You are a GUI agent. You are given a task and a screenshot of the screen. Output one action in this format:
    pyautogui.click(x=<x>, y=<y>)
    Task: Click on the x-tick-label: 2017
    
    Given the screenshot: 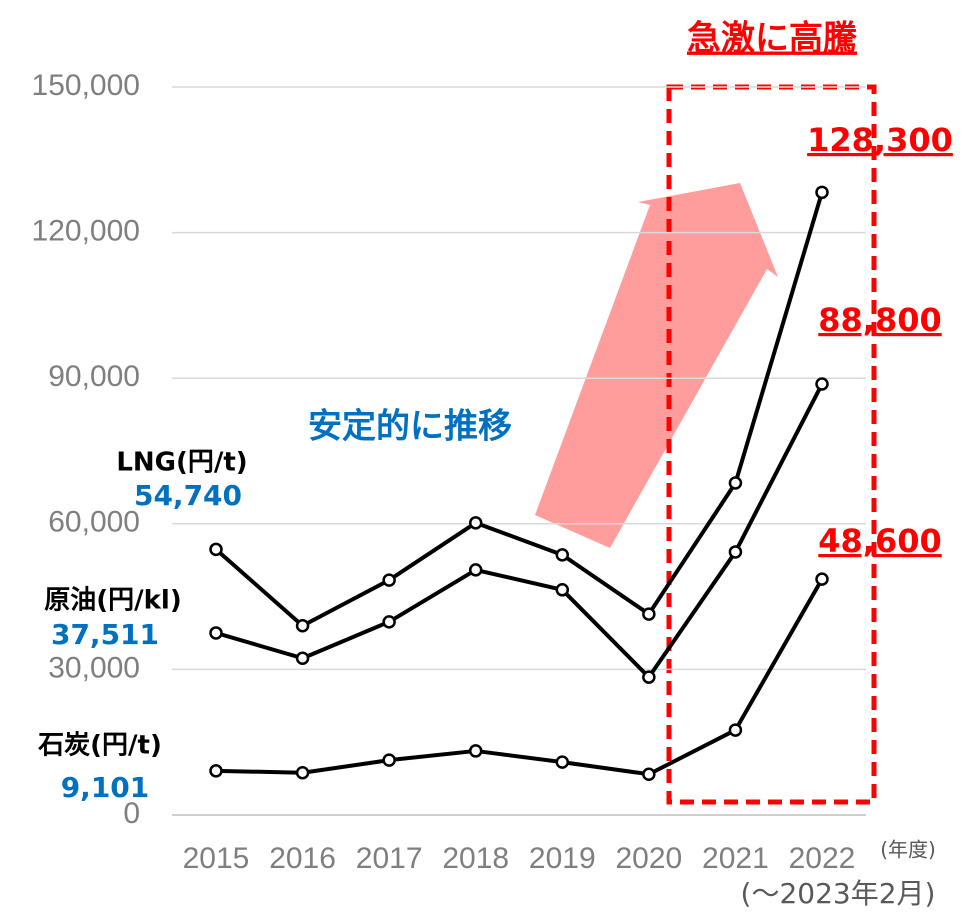 What is the action you would take?
    pyautogui.click(x=389, y=858)
    